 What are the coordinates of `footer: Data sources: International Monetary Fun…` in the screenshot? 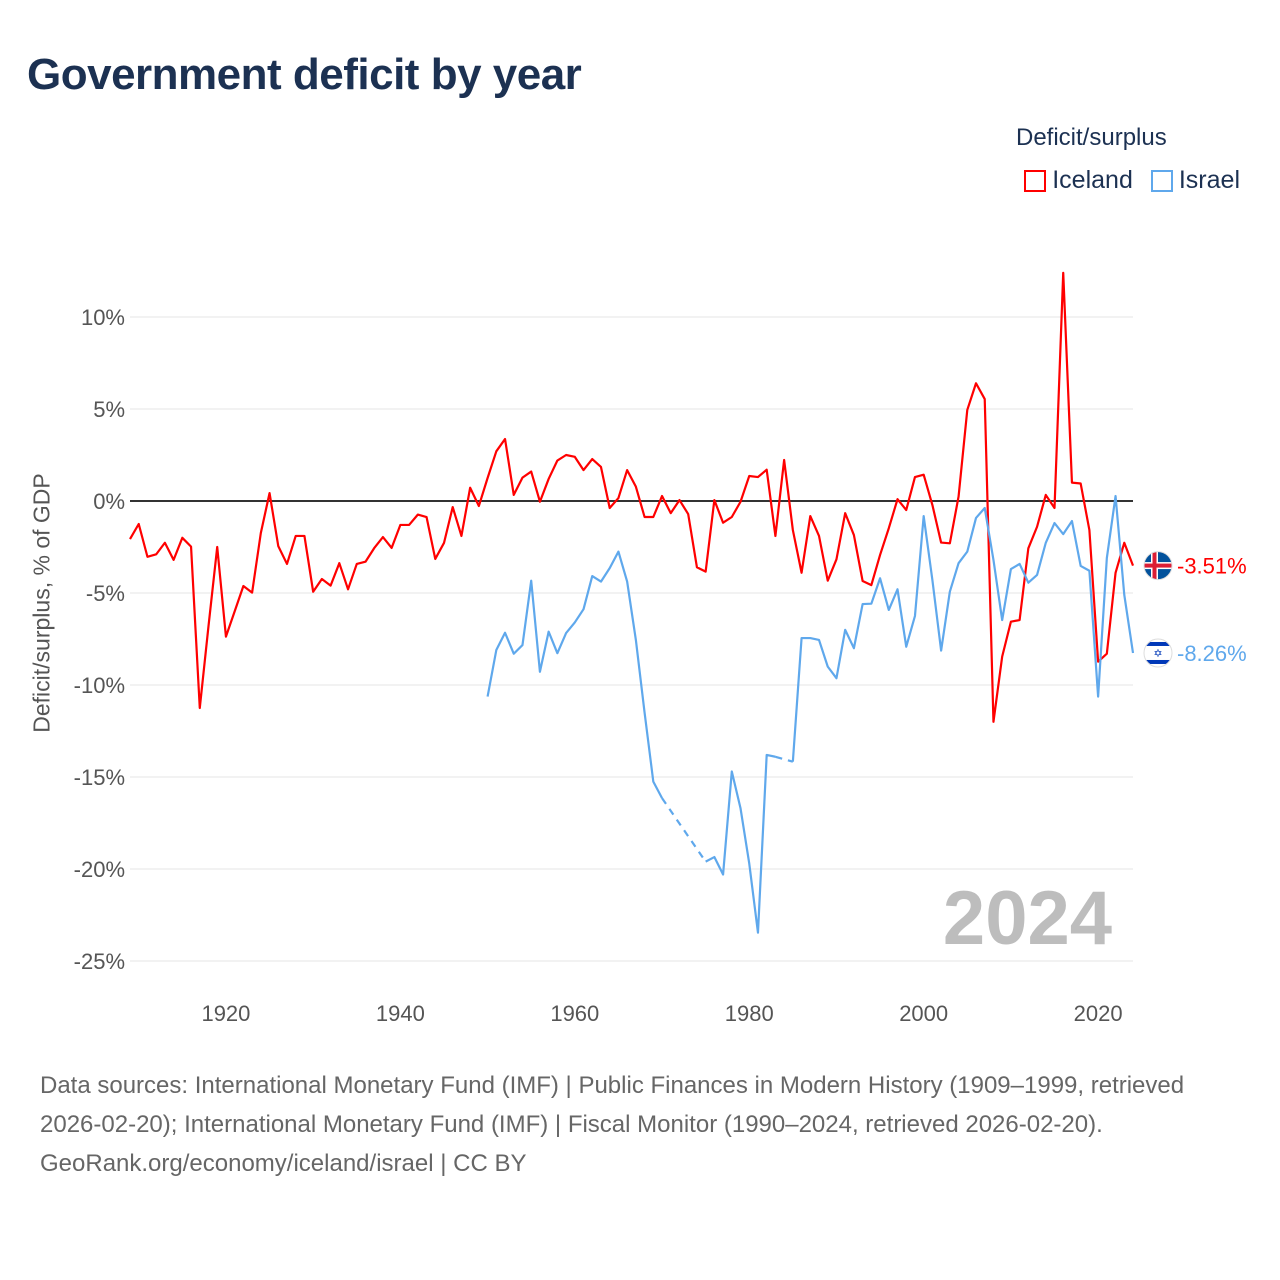 It's located at (640, 1124).